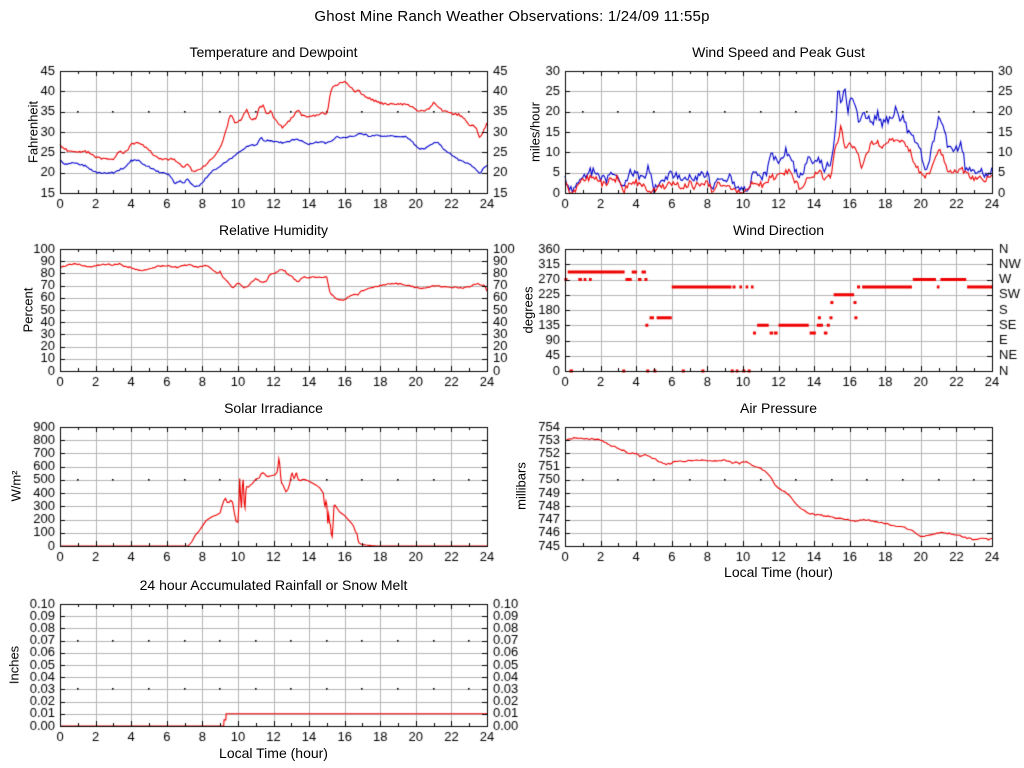 The image size is (1024, 768). I want to click on chart-relative-humidity: Relative Humidity Percent, so click(264, 307).